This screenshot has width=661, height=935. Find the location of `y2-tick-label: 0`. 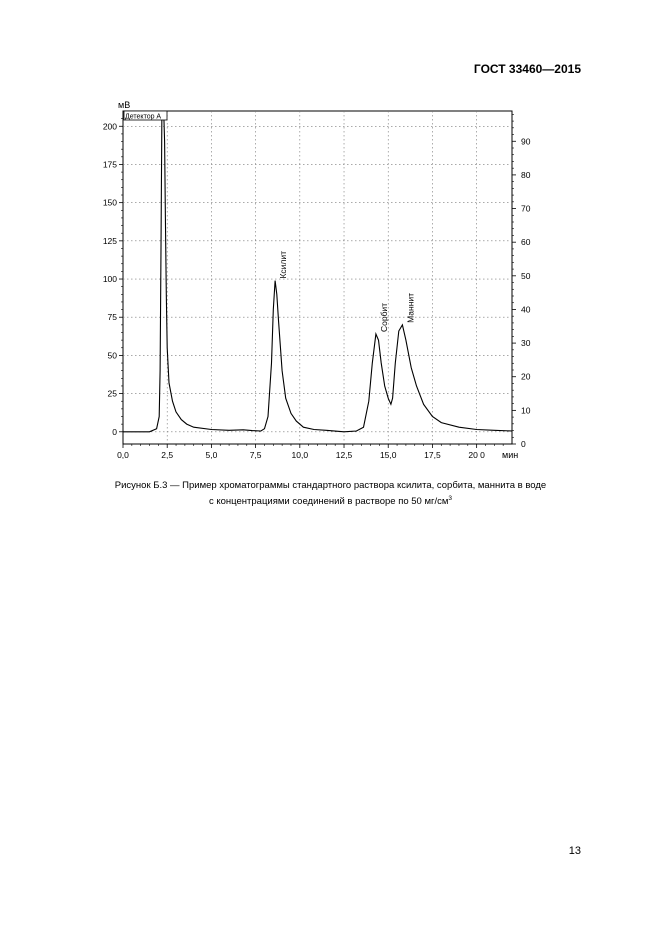

y2-tick-label: 0 is located at coordinates (523, 444).